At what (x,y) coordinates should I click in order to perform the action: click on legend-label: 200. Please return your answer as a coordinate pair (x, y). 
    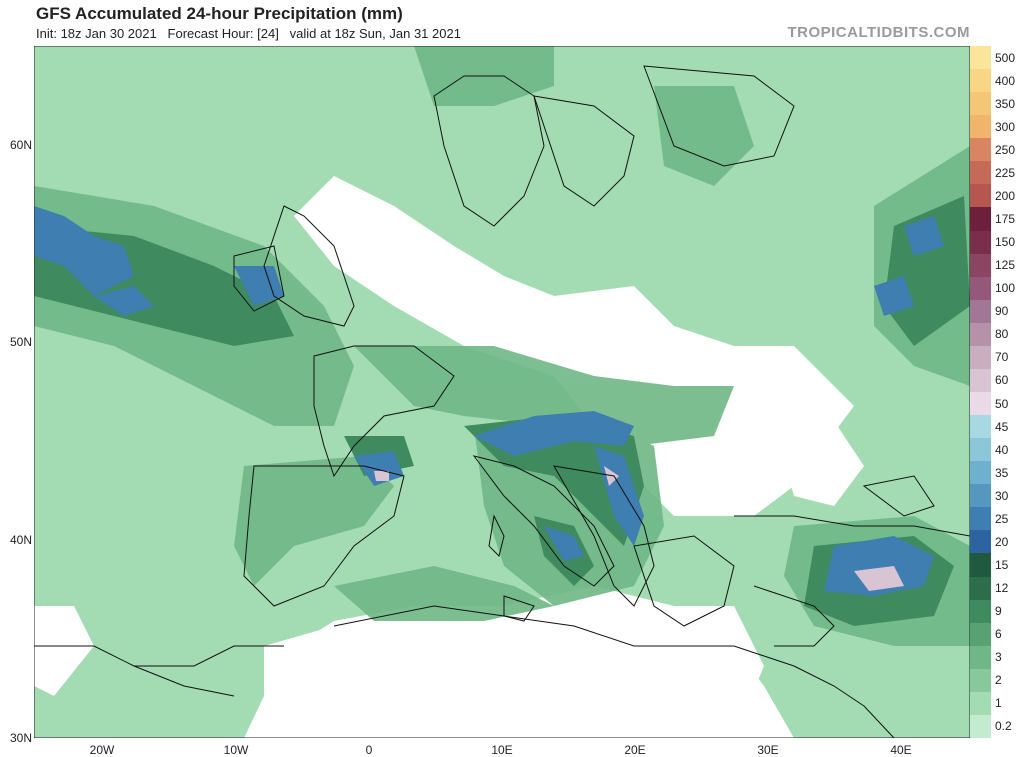
    Looking at the image, I should click on (1005, 195).